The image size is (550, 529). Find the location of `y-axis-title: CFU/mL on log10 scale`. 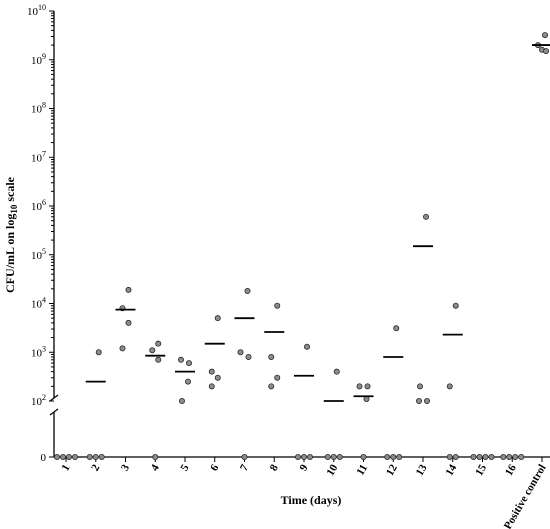

y-axis-title: CFU/mL on log10 scale is located at coordinates (11, 234).